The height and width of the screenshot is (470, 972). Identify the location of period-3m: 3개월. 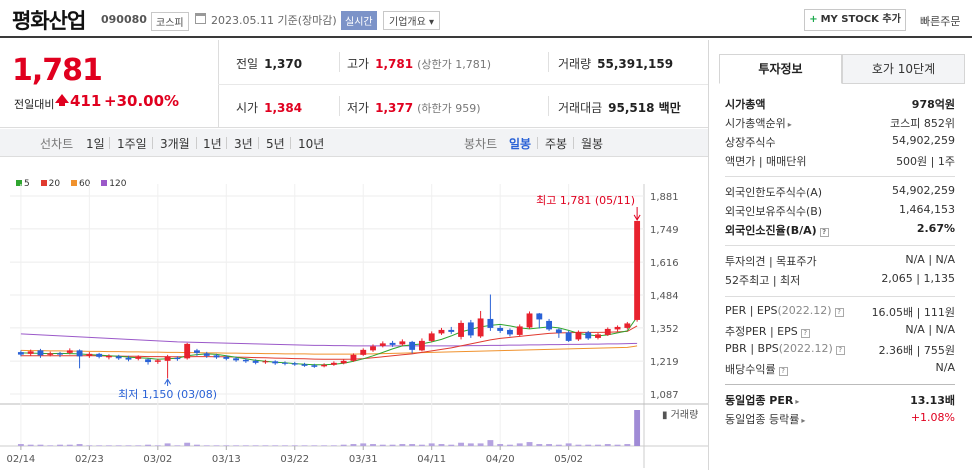
(175, 144).